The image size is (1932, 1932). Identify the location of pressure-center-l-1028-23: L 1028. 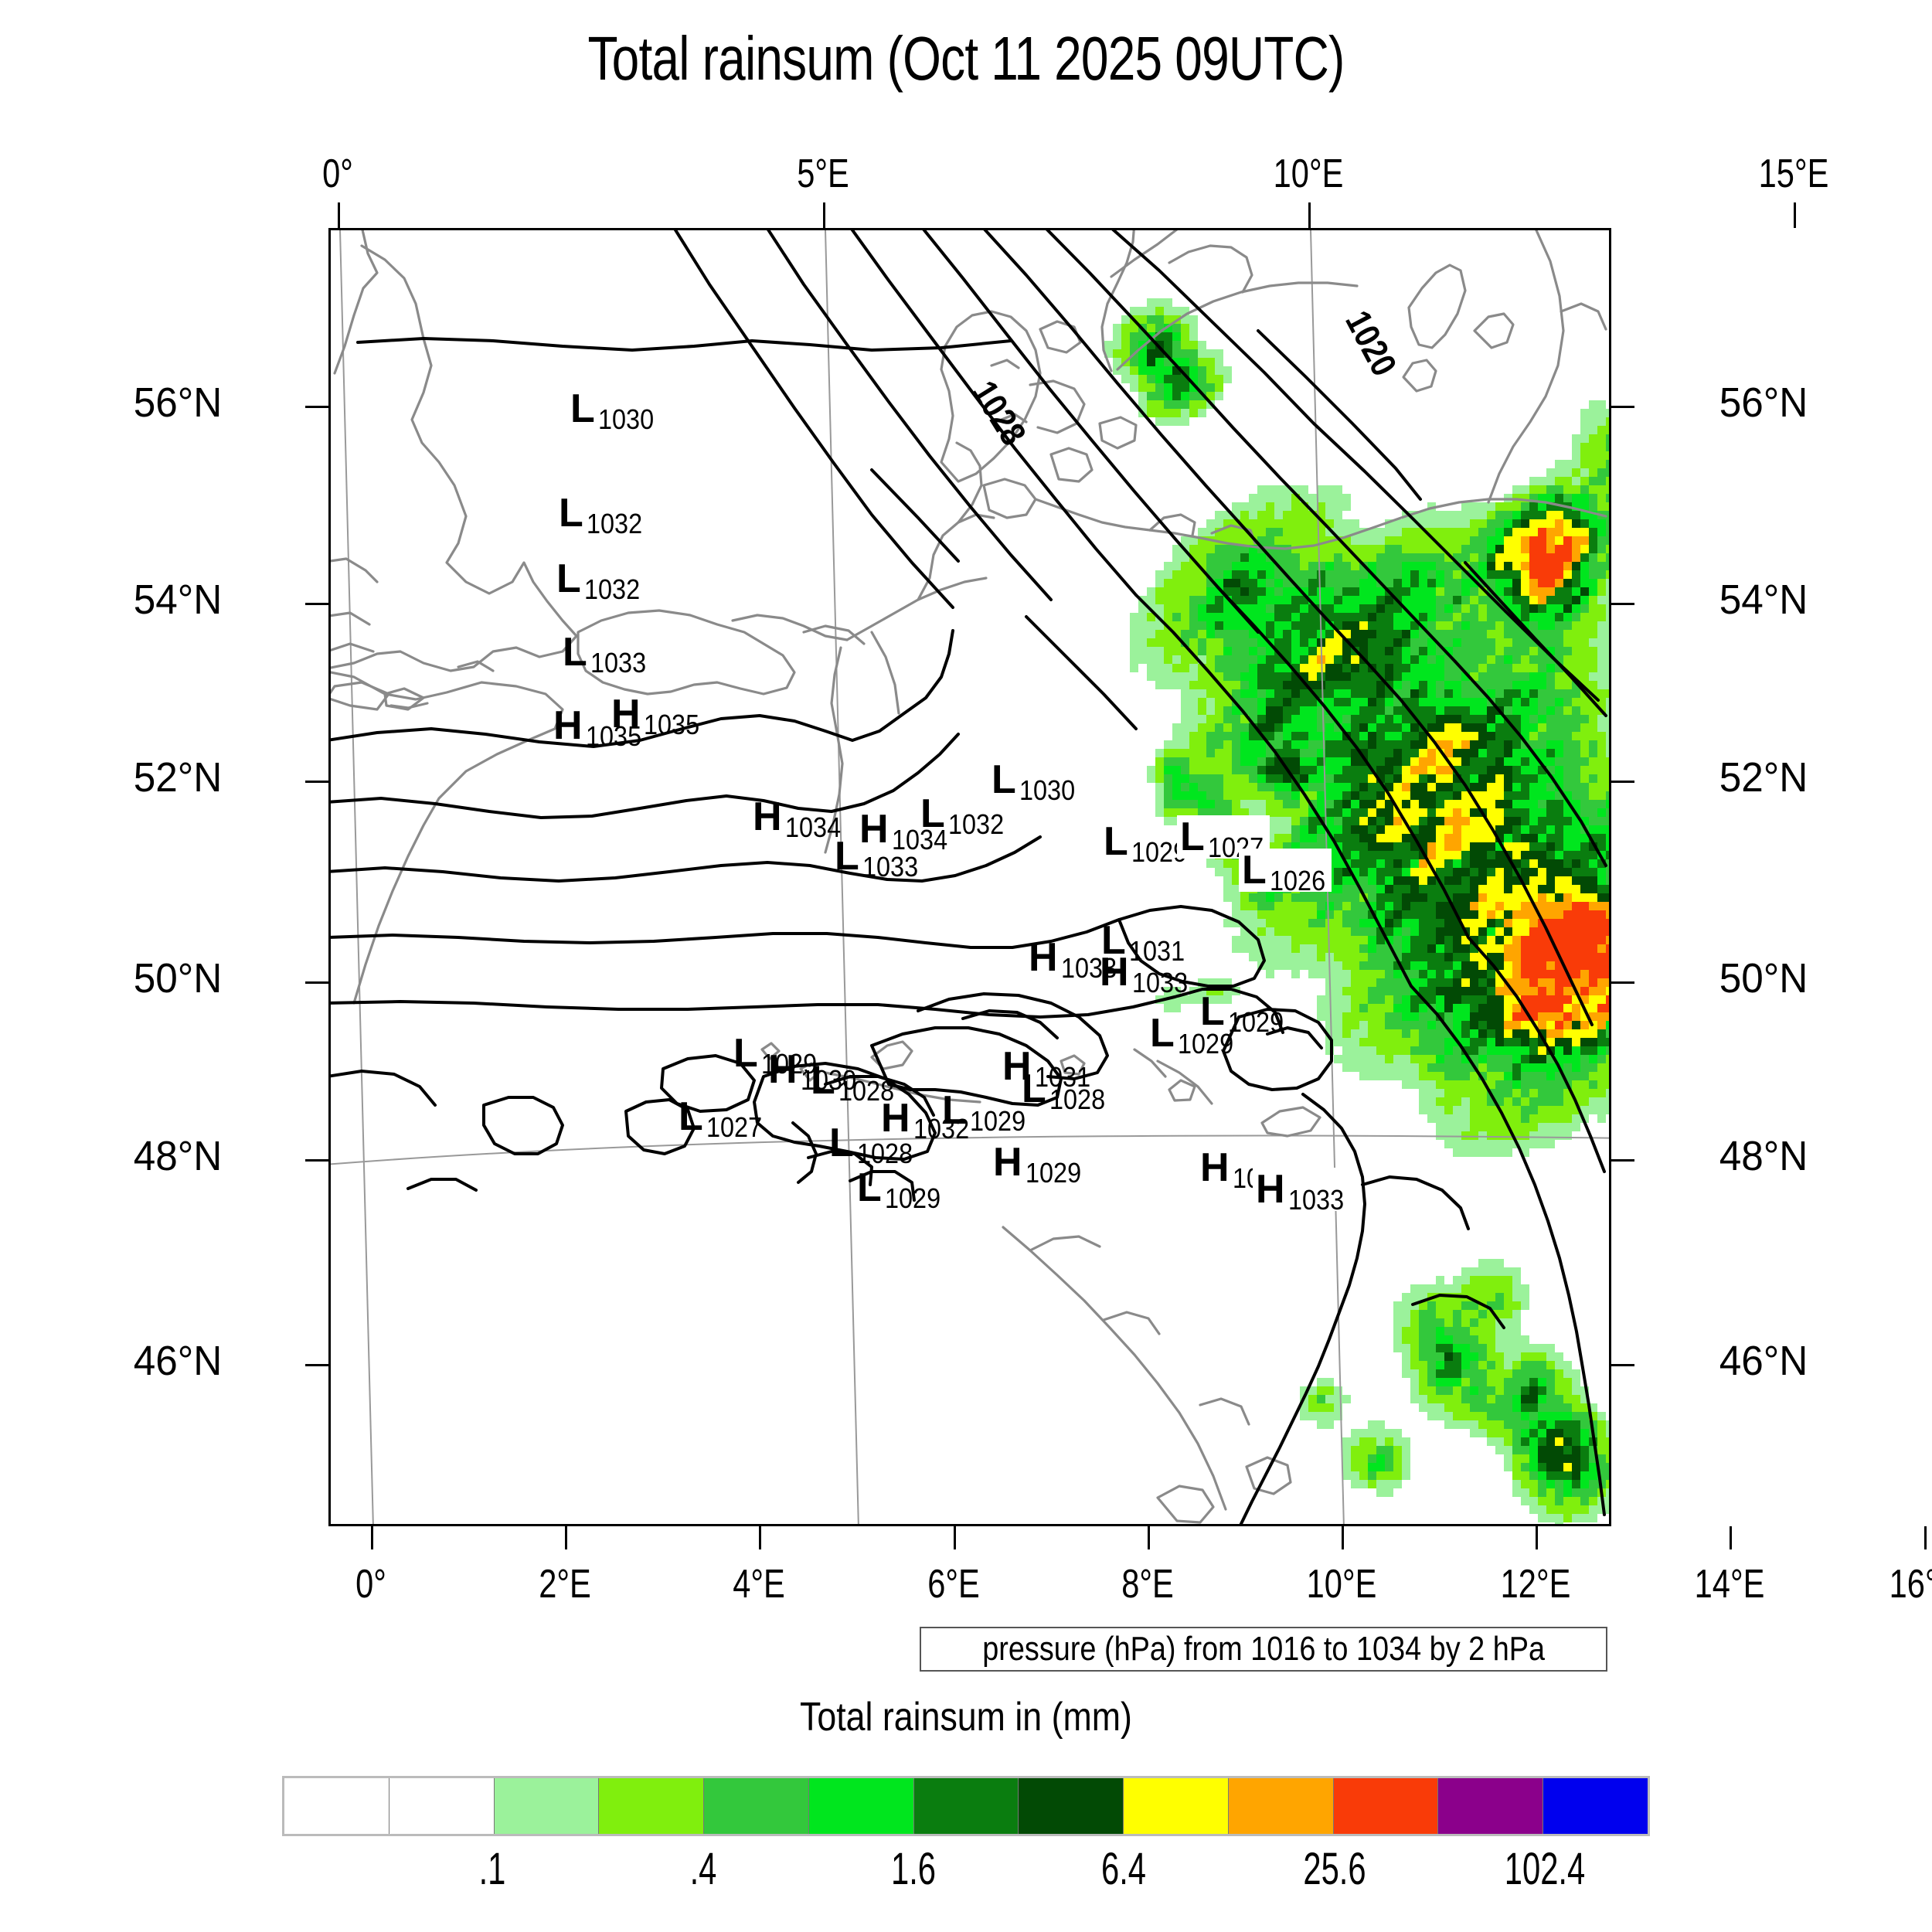
(1065, 1092).